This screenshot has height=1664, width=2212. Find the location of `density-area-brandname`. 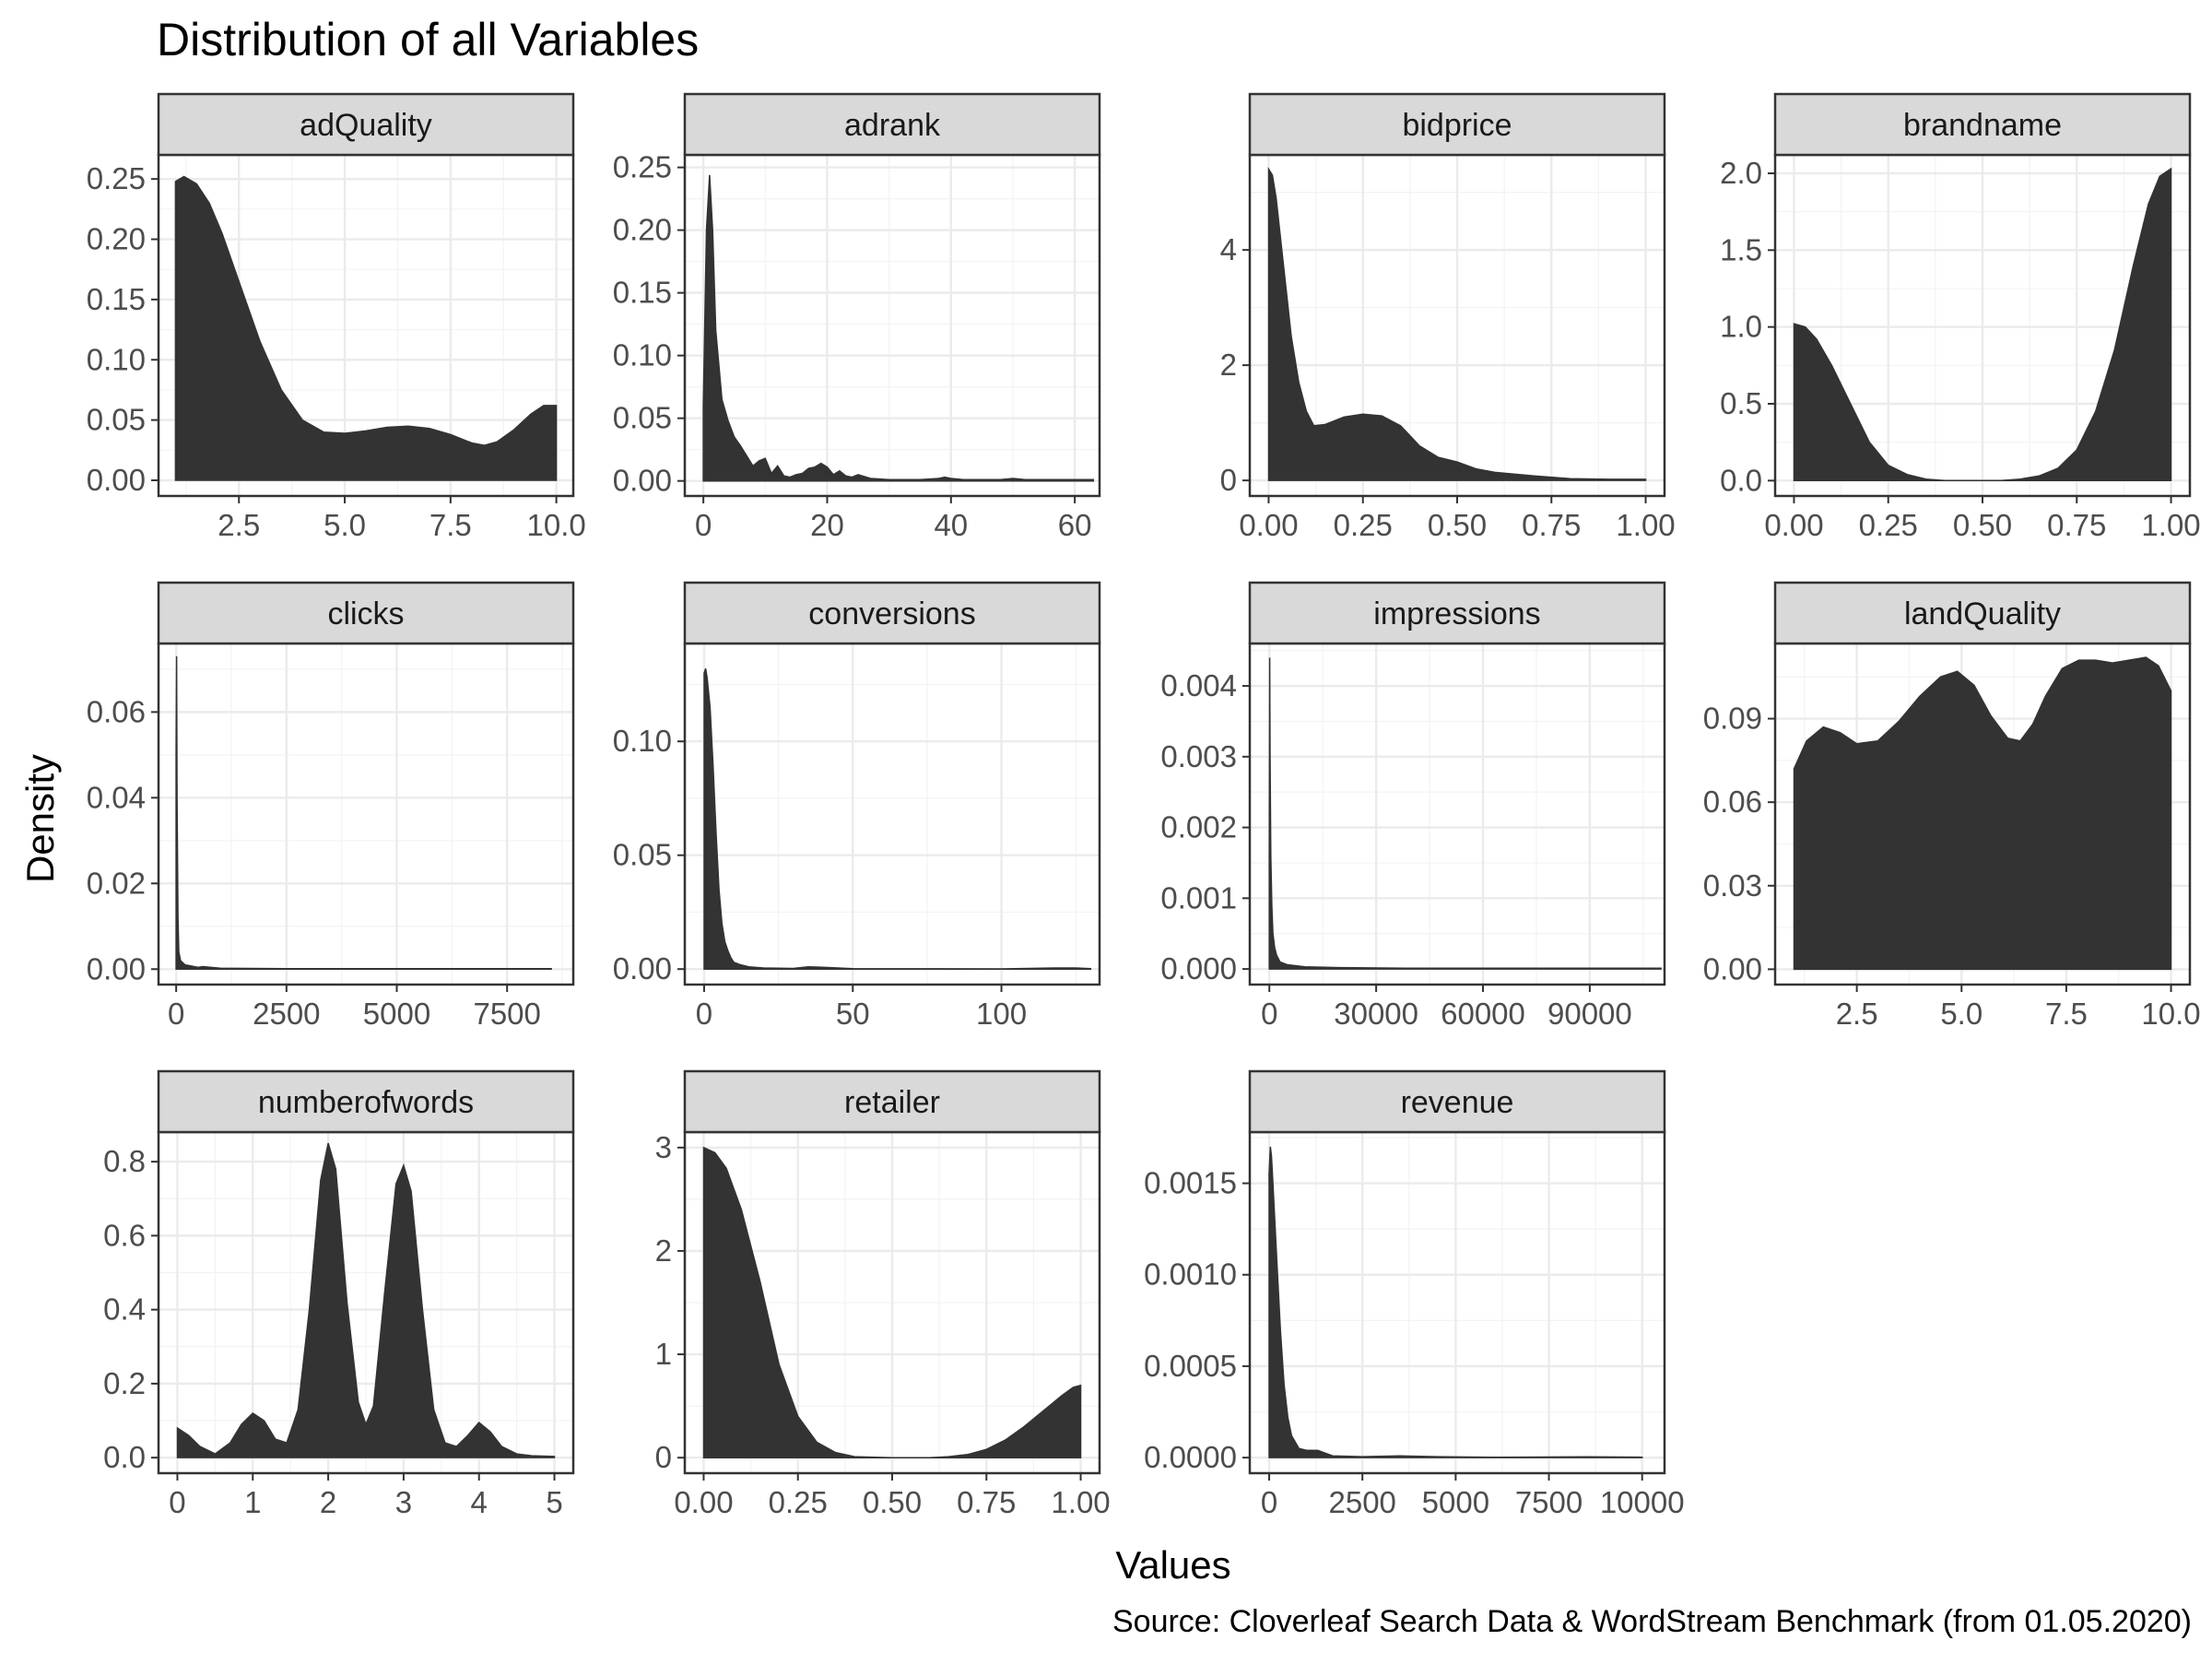

density-area-brandname is located at coordinates (1982, 324).